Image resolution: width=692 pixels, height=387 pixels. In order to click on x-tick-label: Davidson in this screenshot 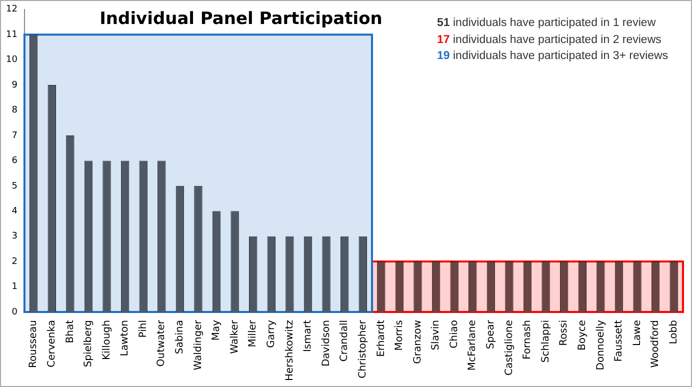, I will do `click(326, 343)`.